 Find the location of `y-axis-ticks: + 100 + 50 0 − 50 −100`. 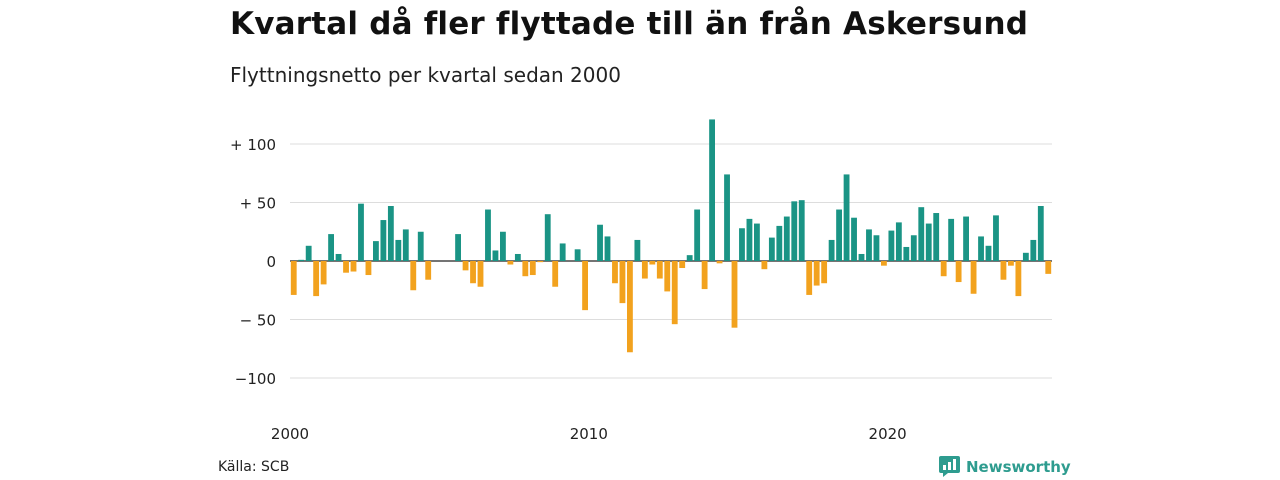

y-axis-ticks: + 100 + 50 0 − 50 −100 is located at coordinates (253, 262).